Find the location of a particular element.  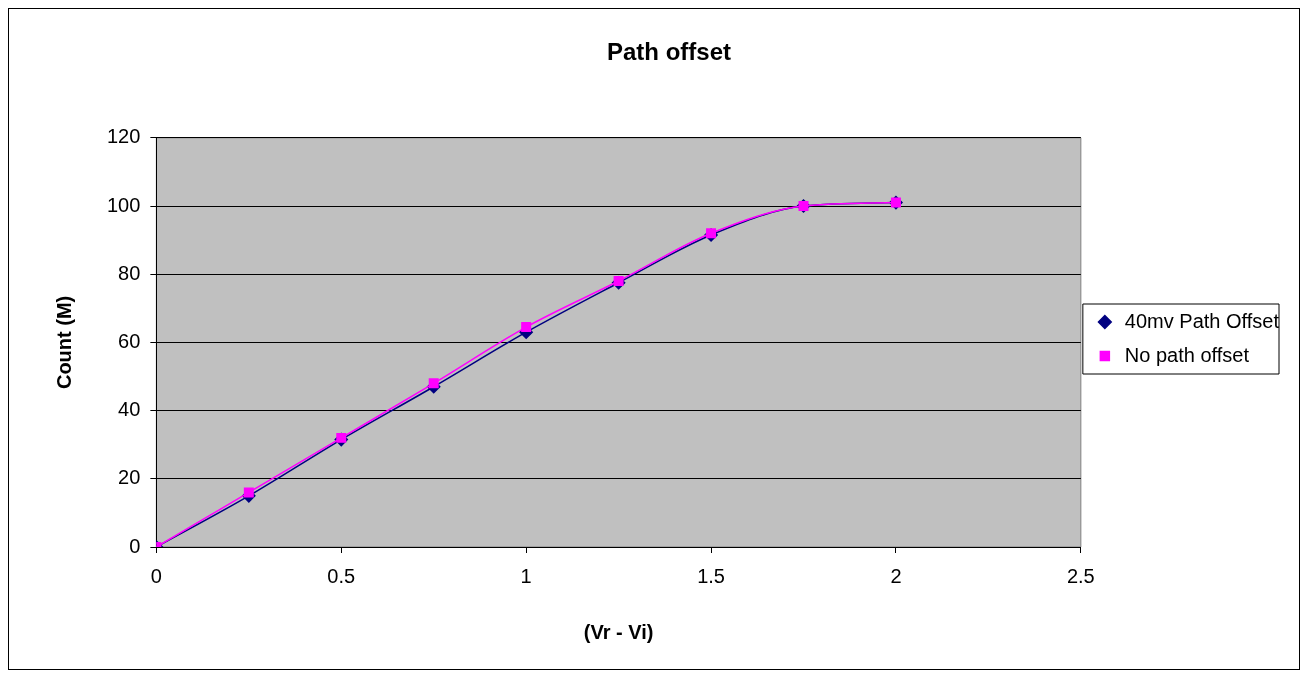

x-tick-label: 1.5 is located at coordinates (711, 575).